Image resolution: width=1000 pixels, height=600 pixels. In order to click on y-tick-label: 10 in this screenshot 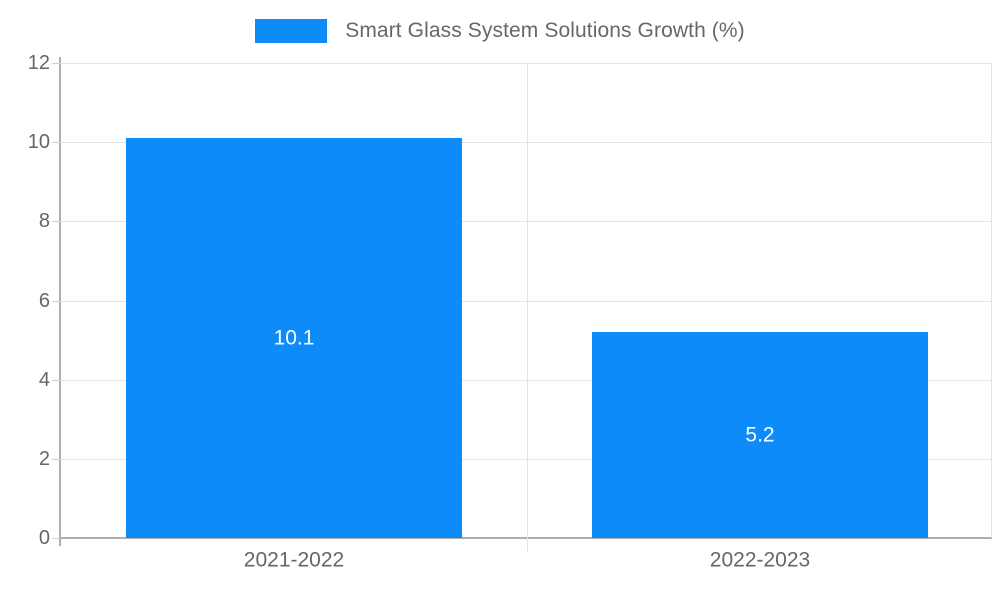, I will do `click(38, 142)`.